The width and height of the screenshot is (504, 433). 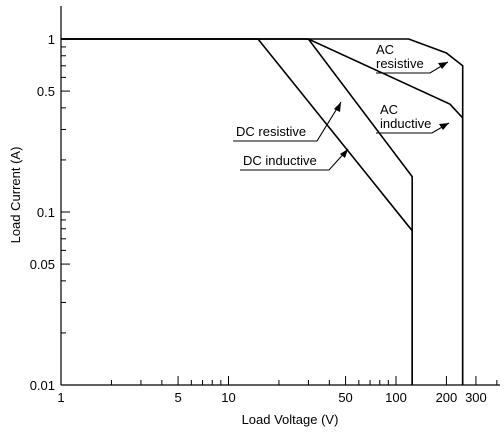 I want to click on dc-inductive-leader, so click(x=294, y=159).